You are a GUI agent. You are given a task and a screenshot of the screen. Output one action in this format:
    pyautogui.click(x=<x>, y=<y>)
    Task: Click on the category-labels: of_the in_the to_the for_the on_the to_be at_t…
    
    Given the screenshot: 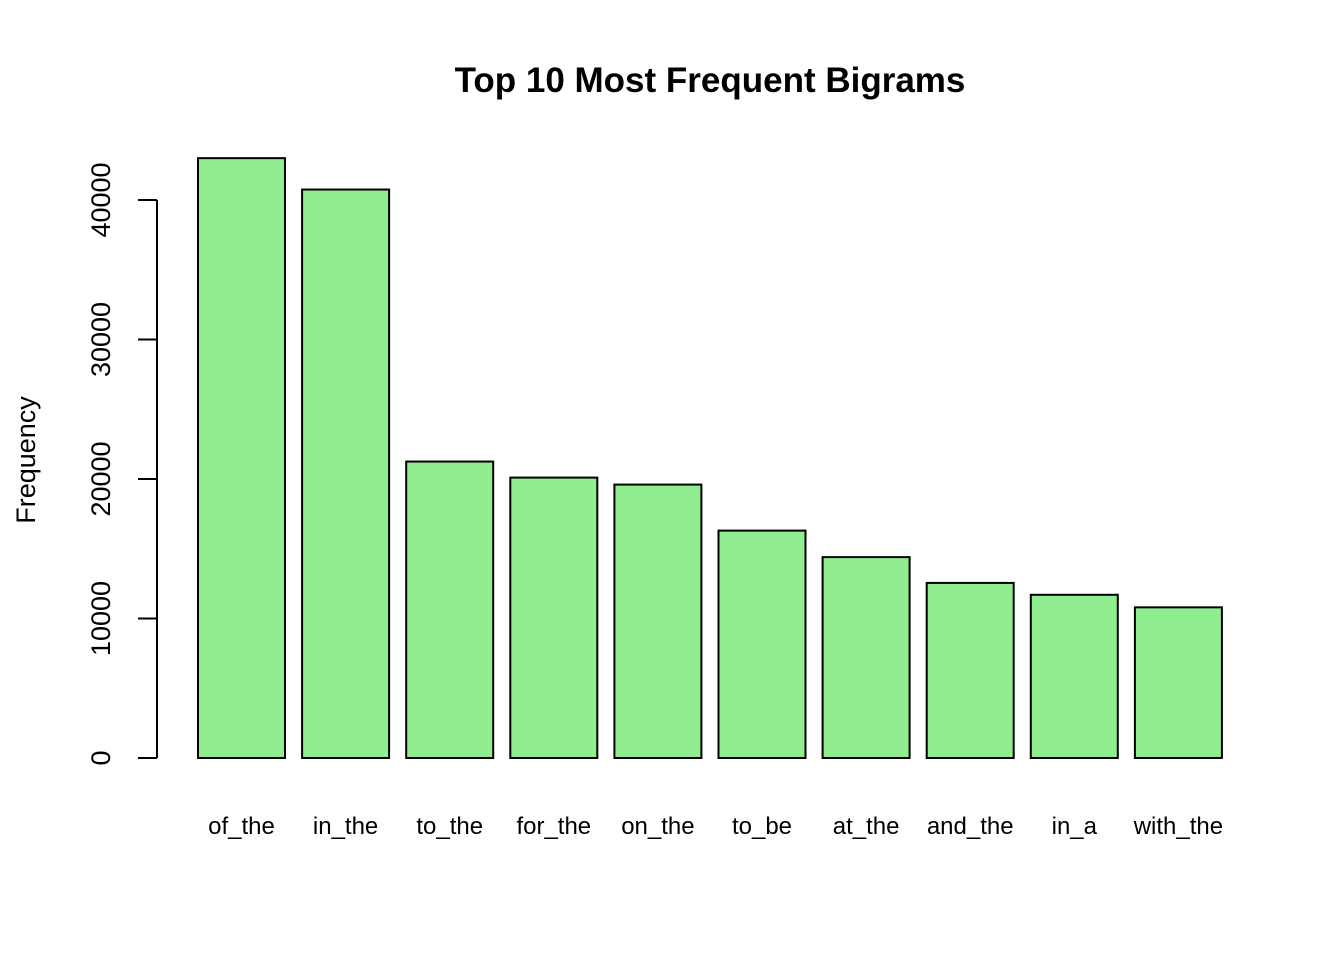 What is the action you would take?
    pyautogui.click(x=715, y=826)
    